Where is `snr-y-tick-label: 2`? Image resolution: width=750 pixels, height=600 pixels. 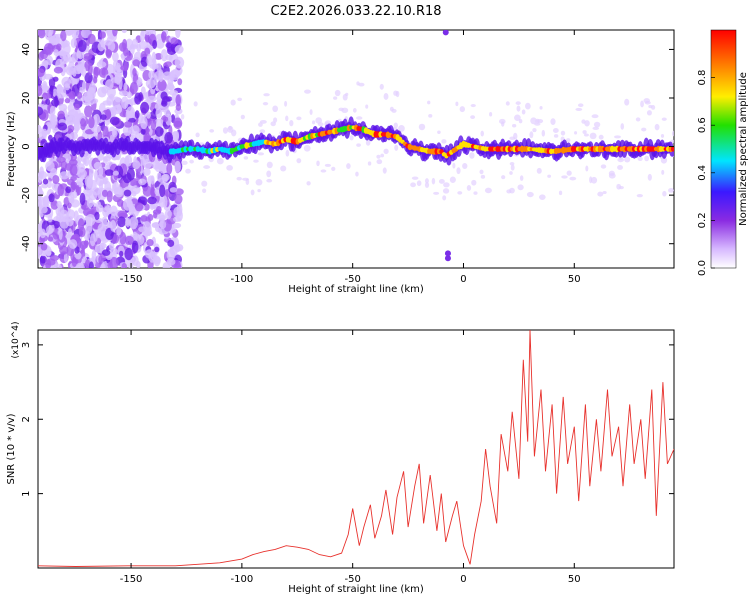 snr-y-tick-label: 2 is located at coordinates (26, 419).